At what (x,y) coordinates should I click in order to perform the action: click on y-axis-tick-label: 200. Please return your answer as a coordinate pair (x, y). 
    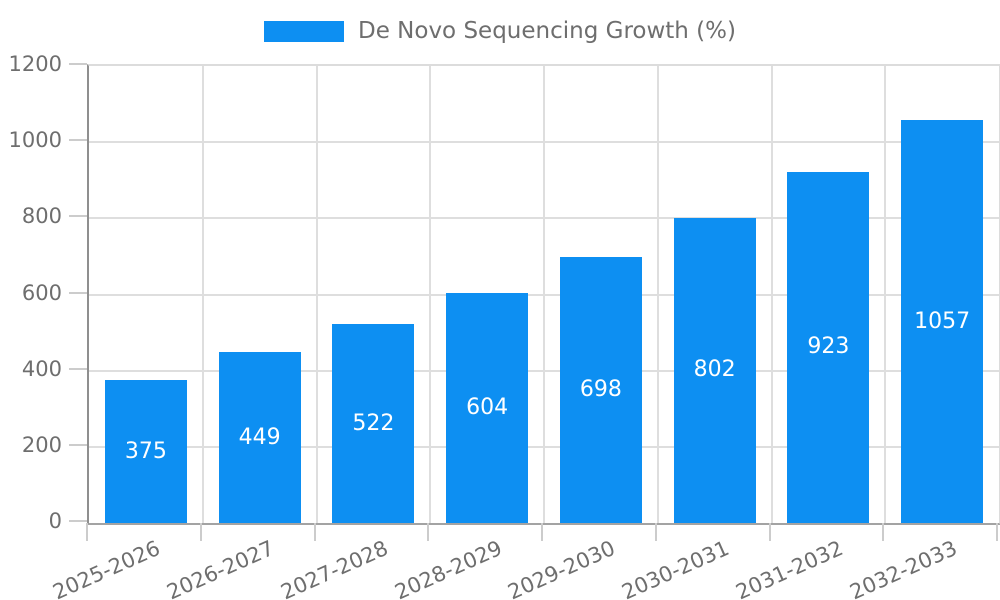
    Looking at the image, I should click on (41, 444).